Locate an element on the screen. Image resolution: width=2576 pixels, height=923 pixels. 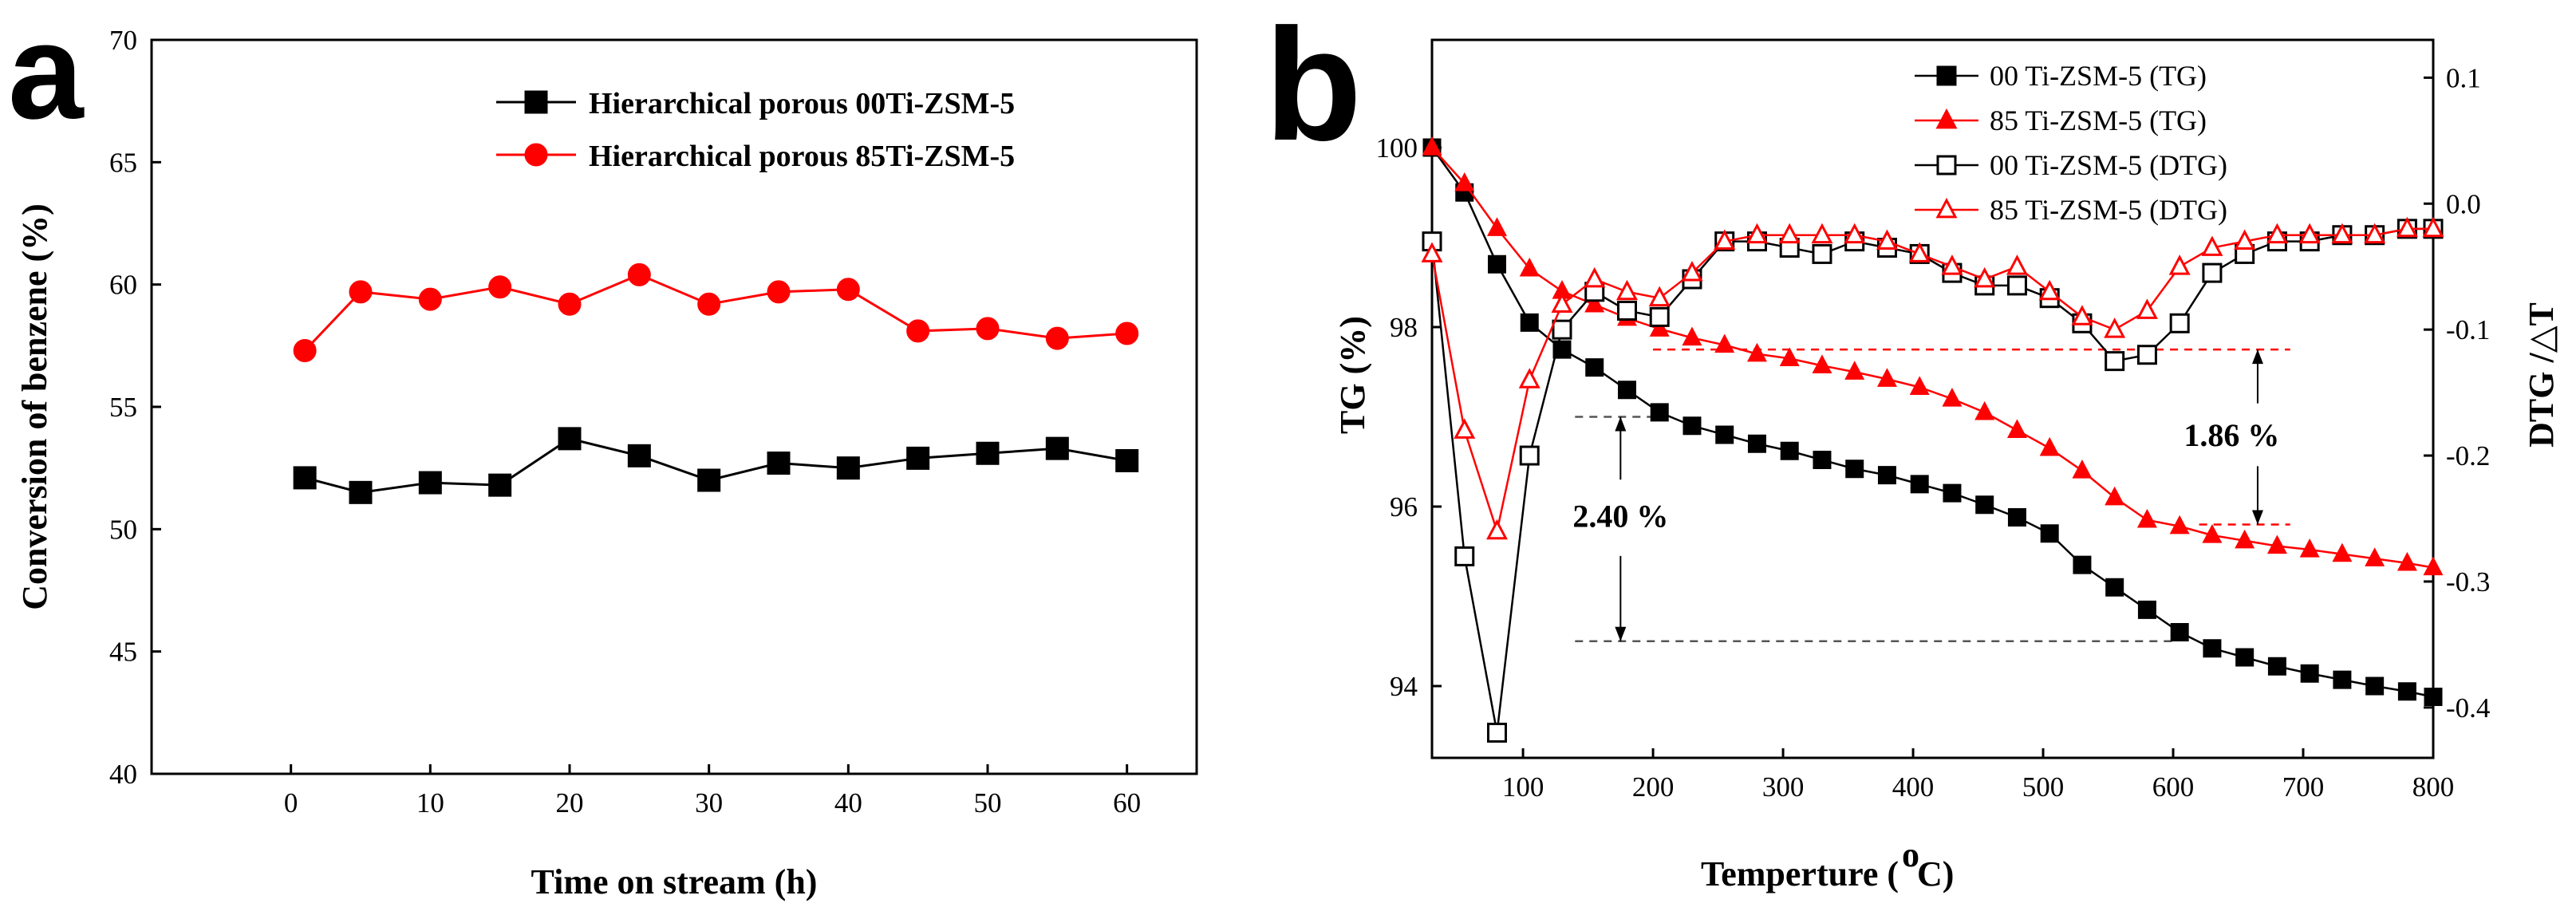
panel-b-legend-label: 00 Ti-ZSM-5 (DTG) is located at coordinates (2108, 165).